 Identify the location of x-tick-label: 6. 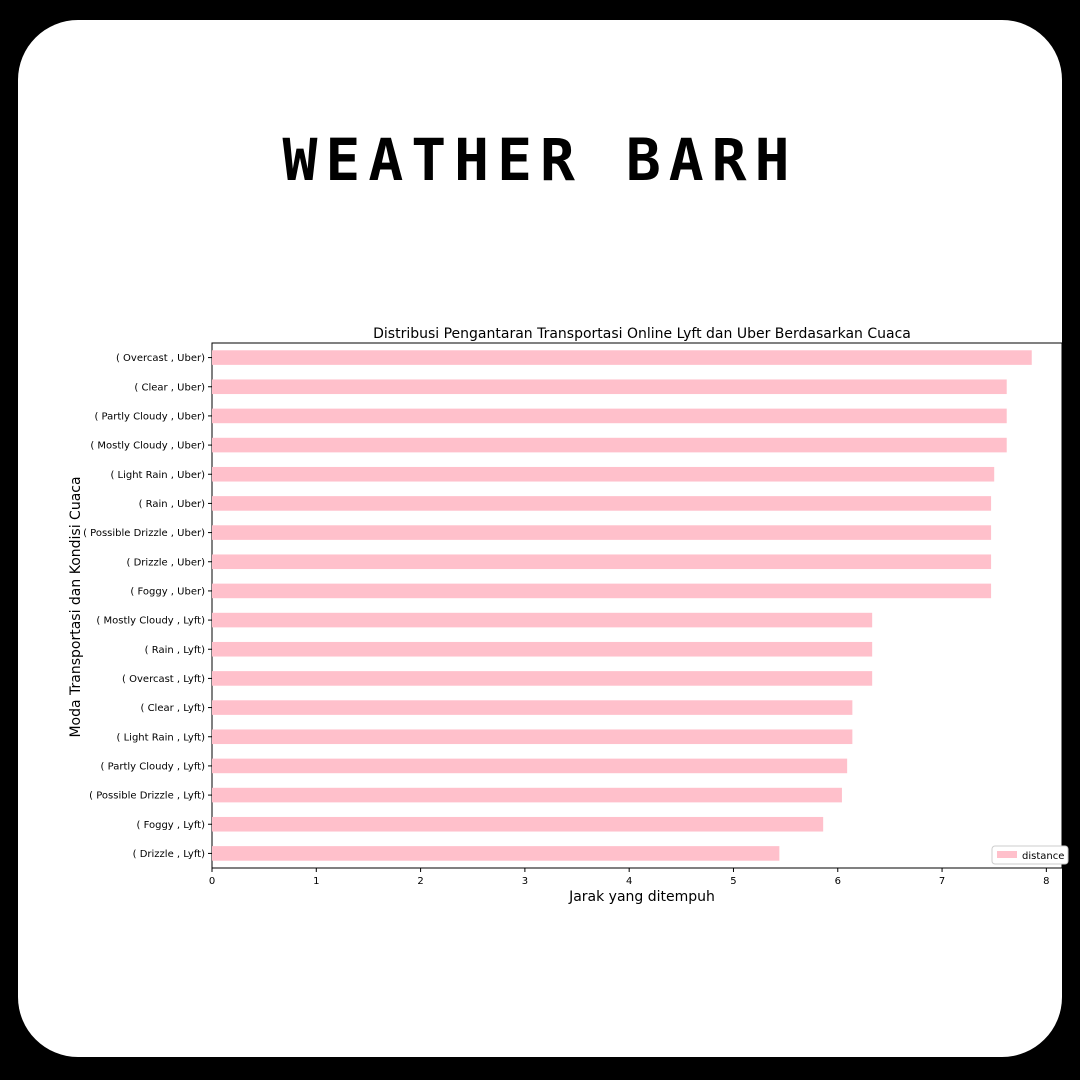
(838, 881).